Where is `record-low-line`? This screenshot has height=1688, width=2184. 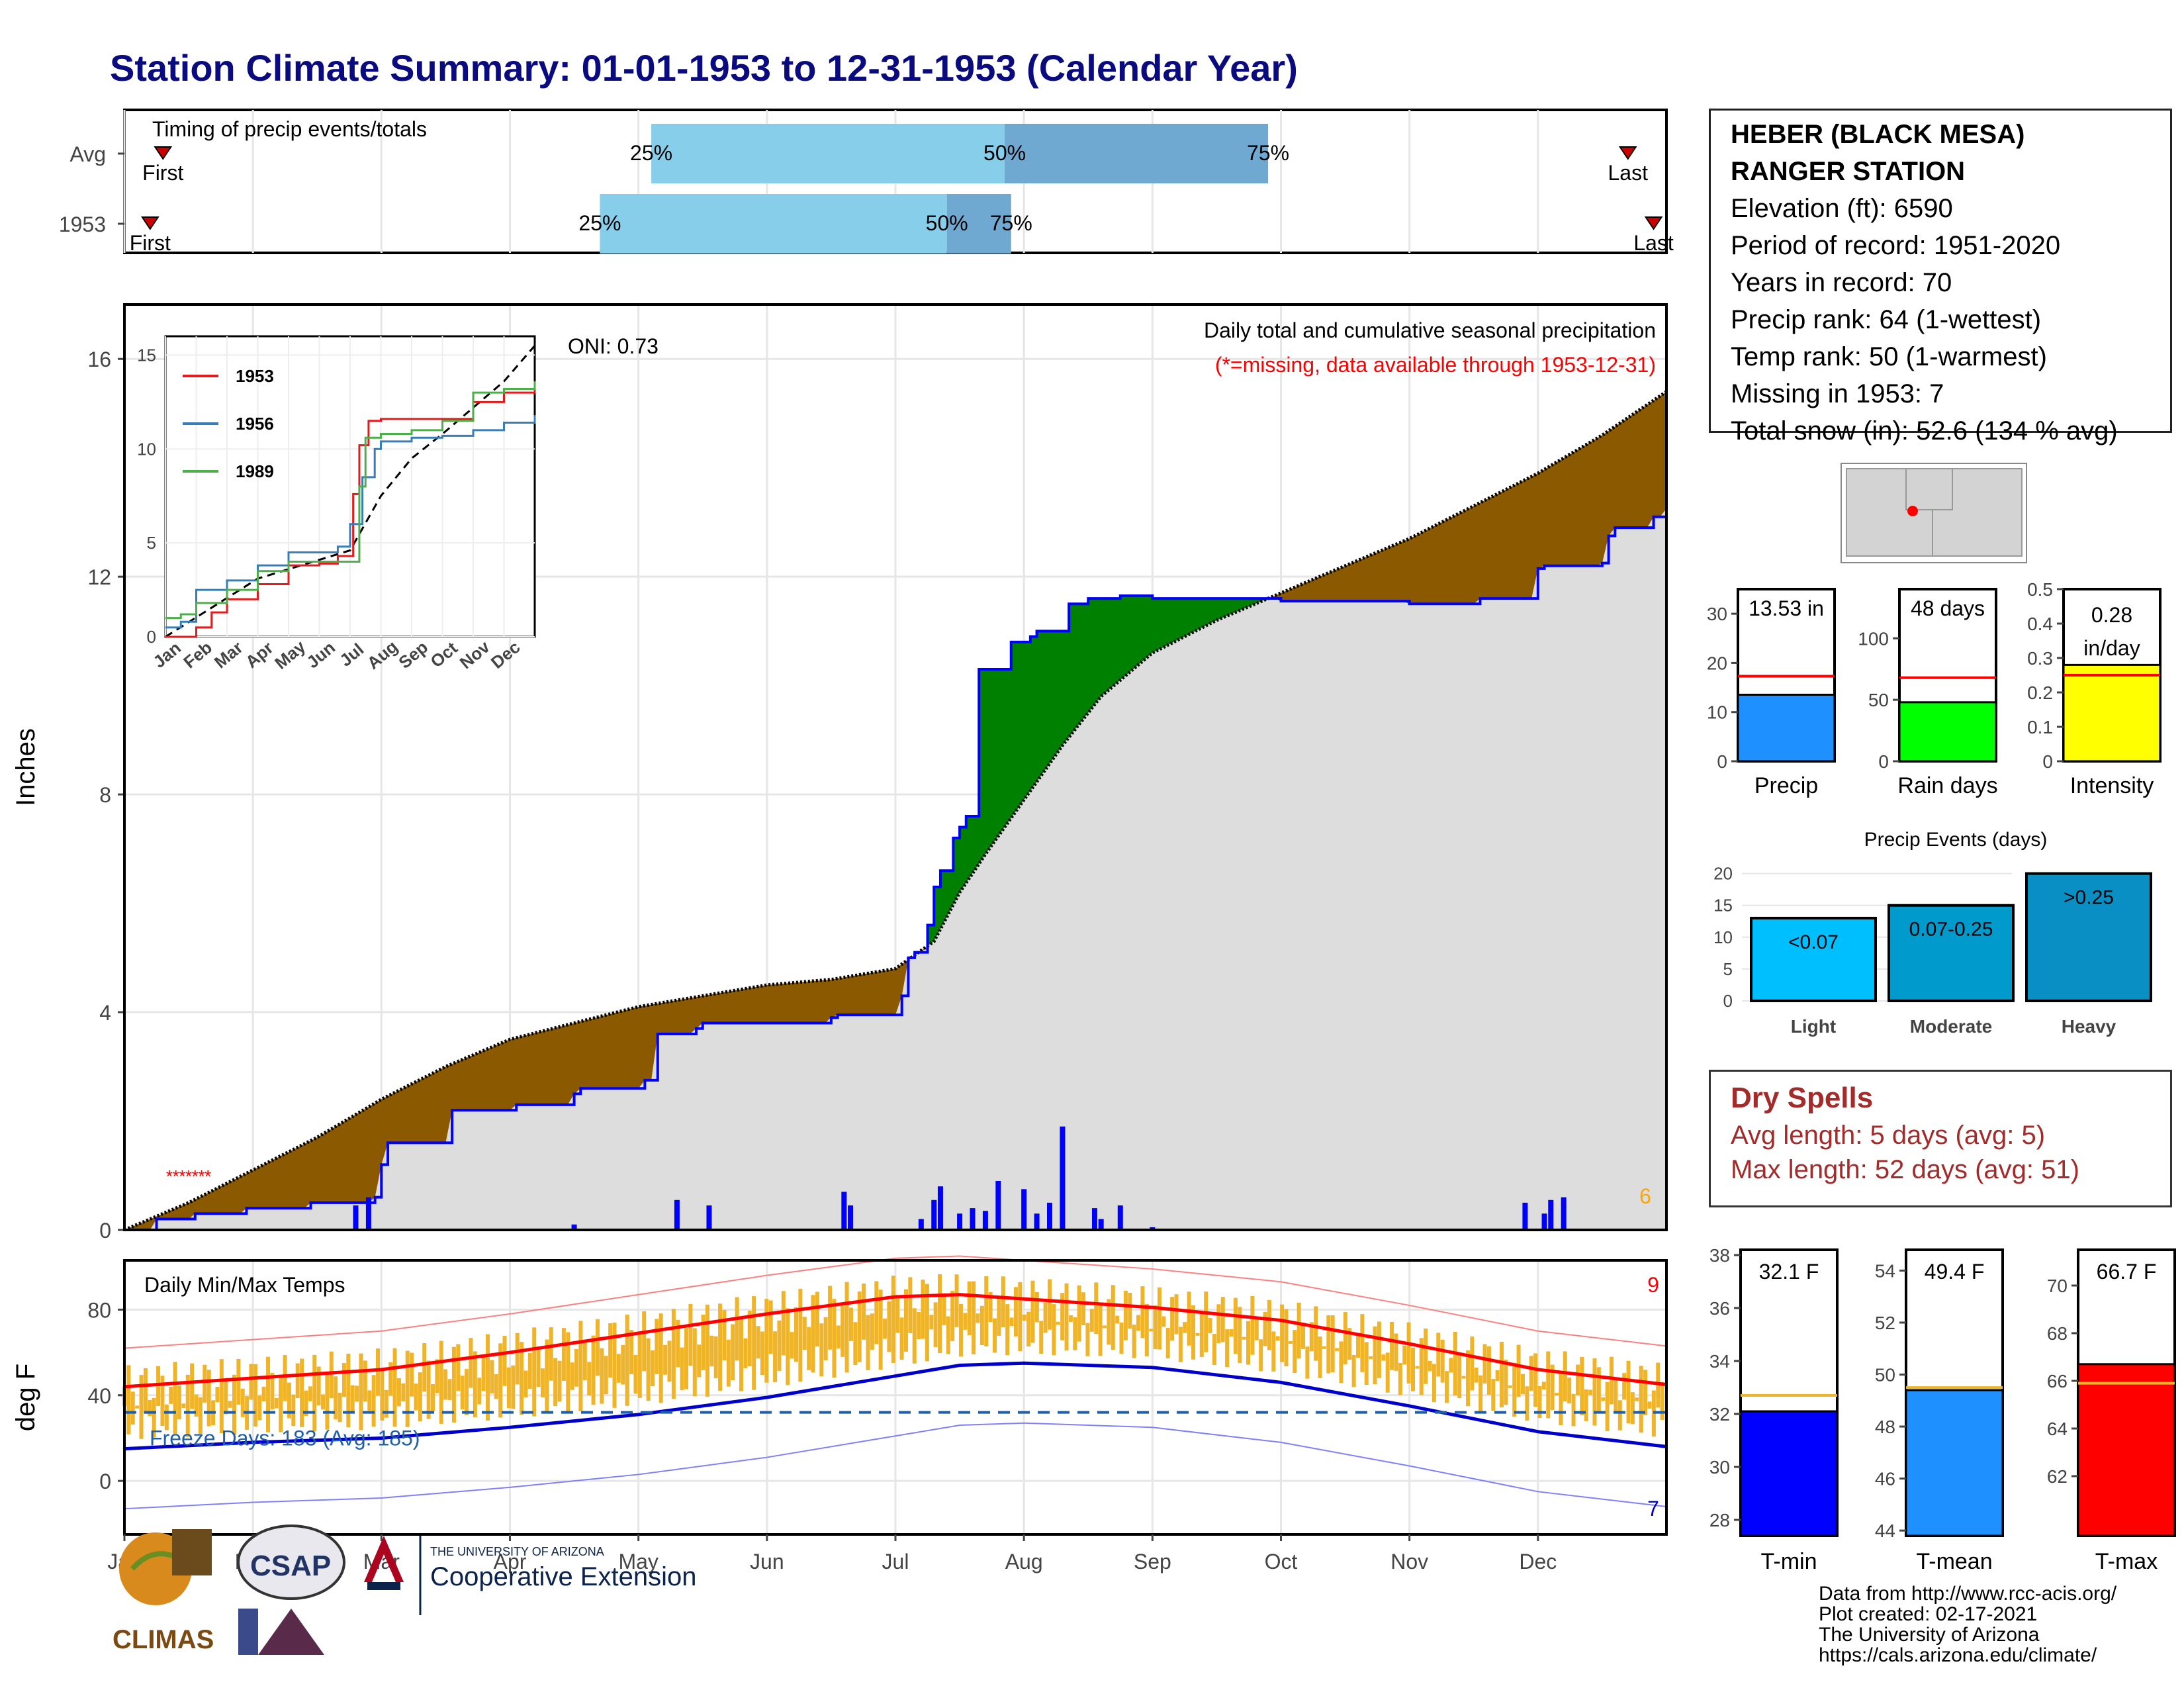 record-low-line is located at coordinates (896, 1466).